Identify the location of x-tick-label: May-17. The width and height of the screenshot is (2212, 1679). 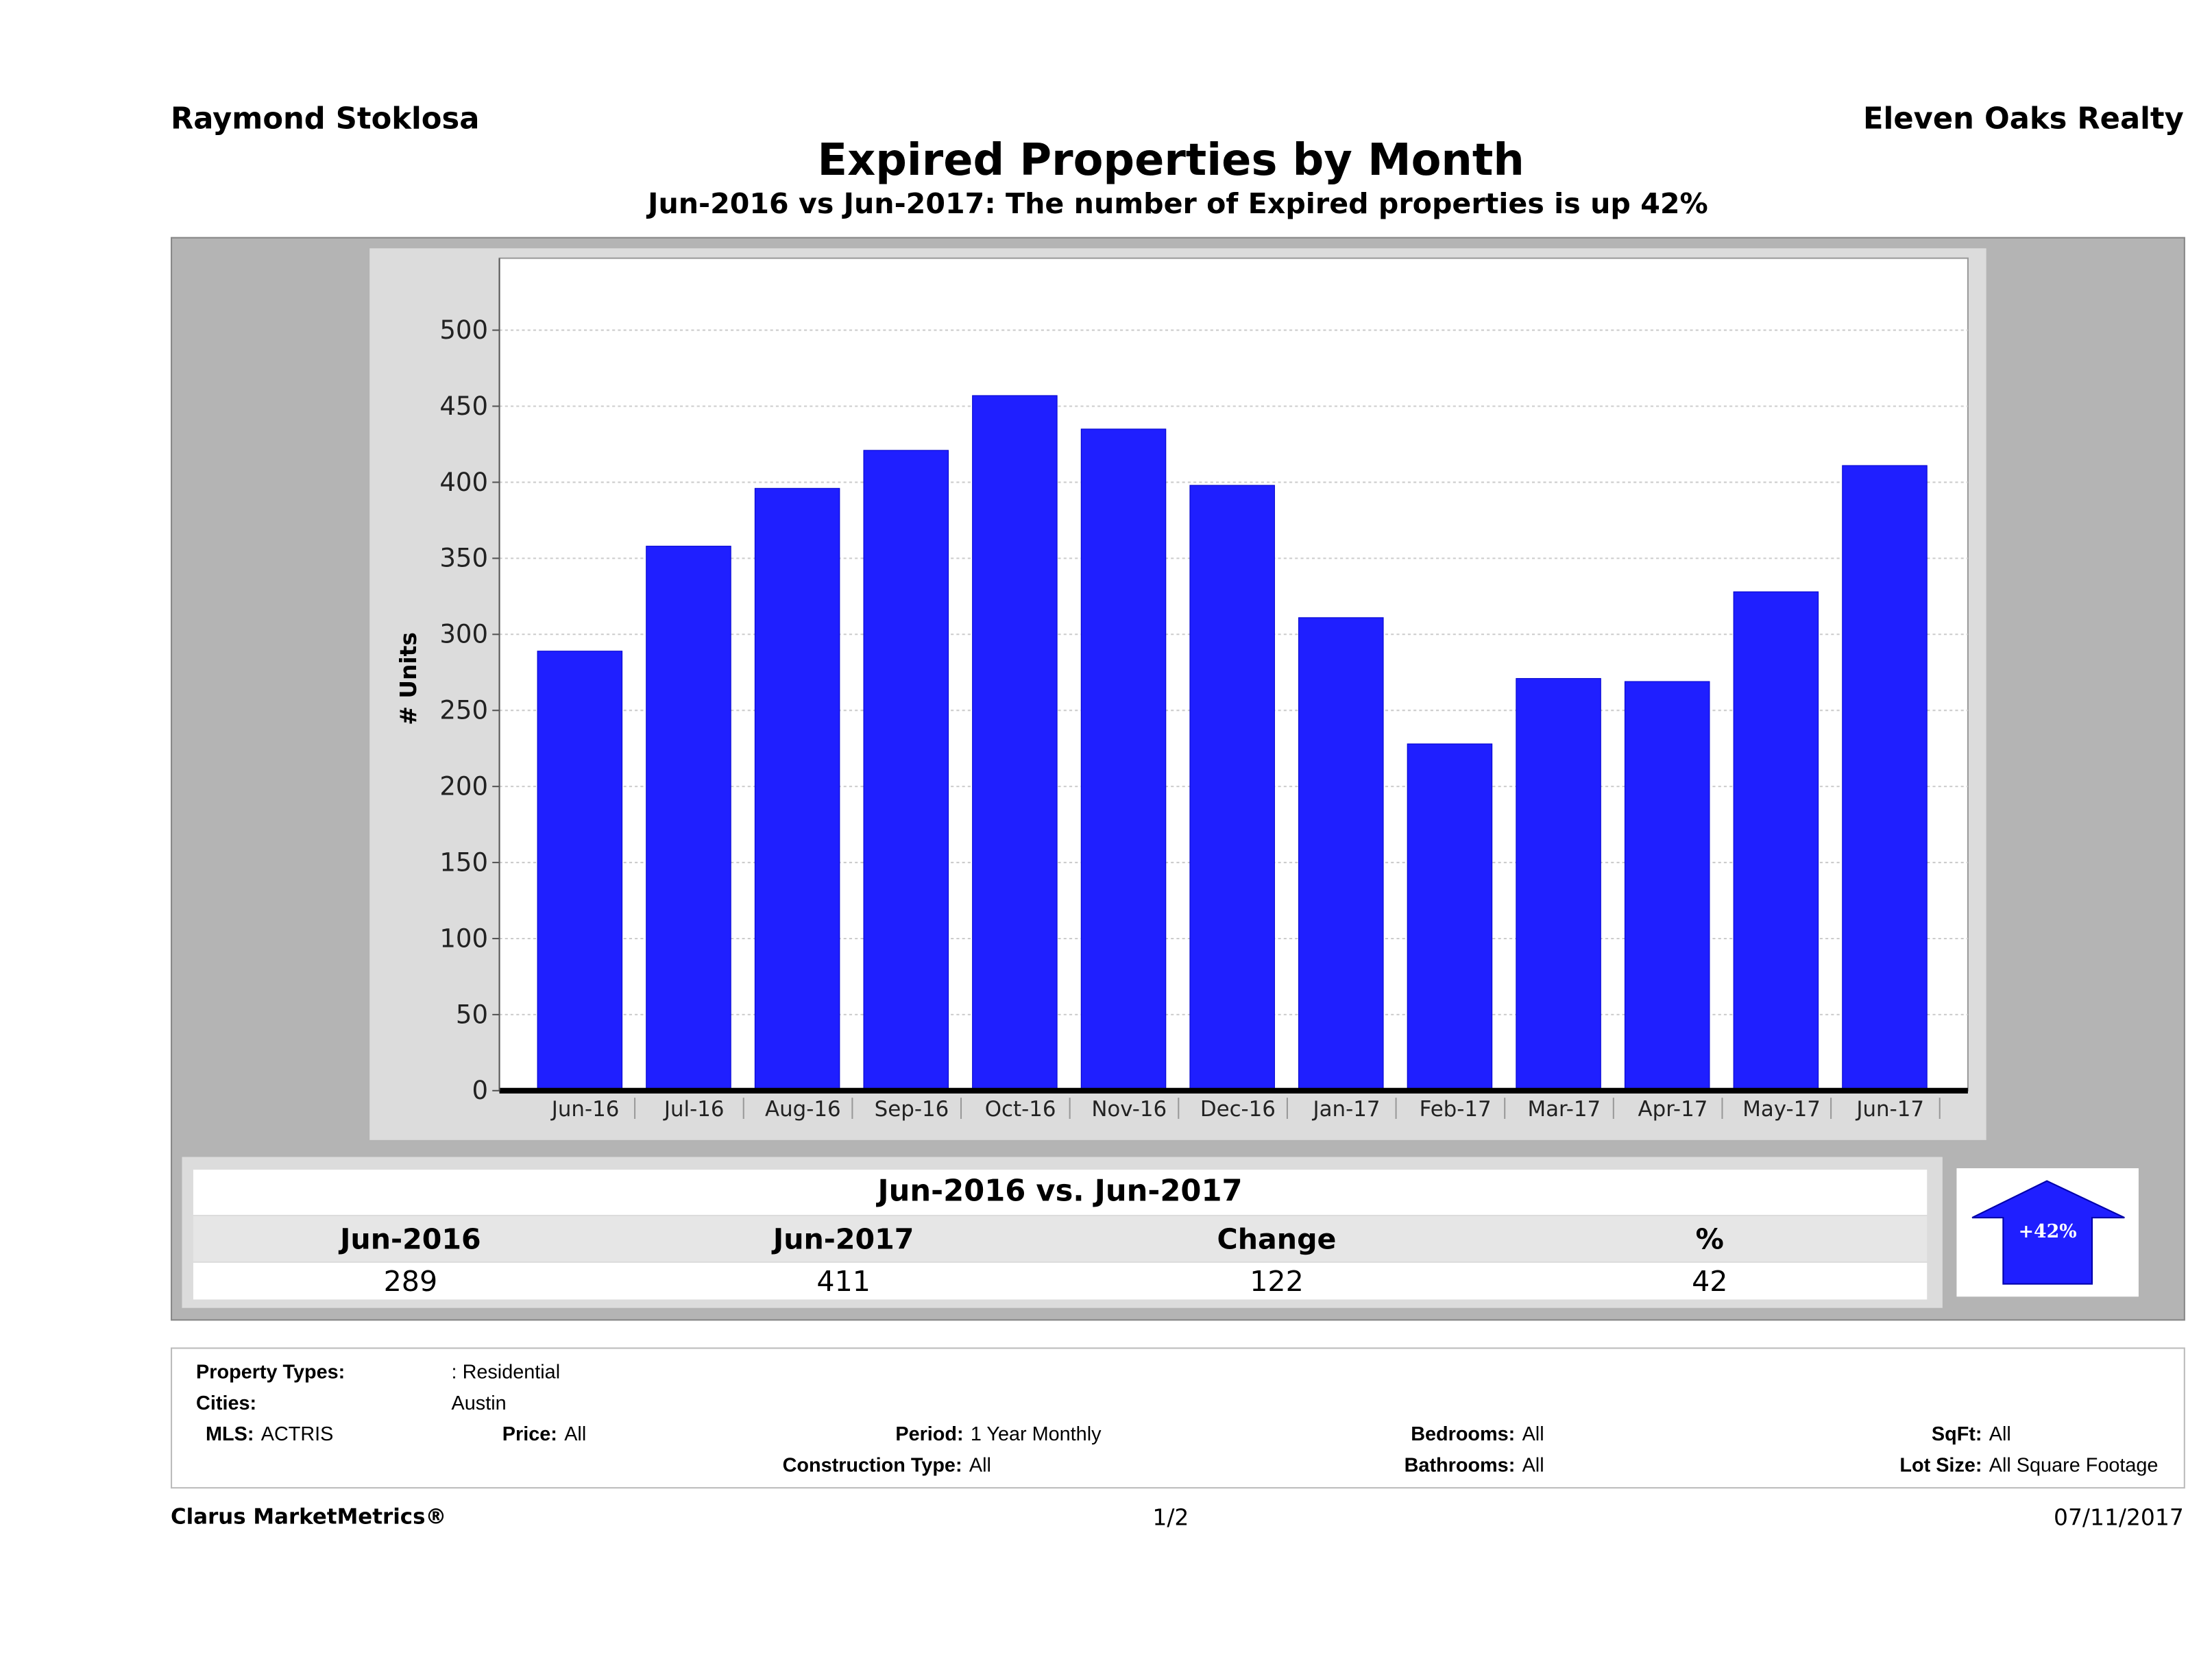
(1781, 1109).